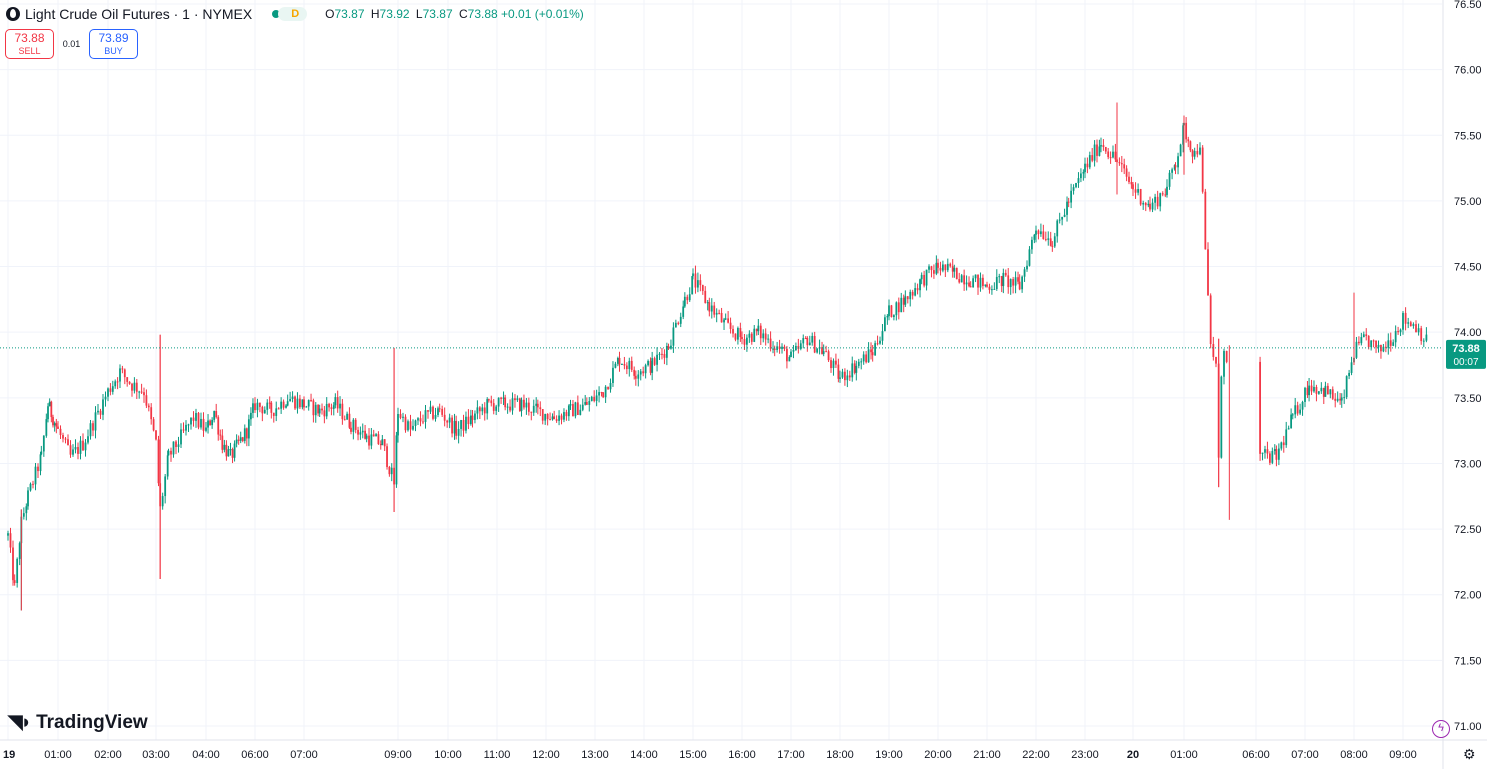 The image size is (1487, 769). What do you see at coordinates (29, 44) in the screenshot?
I see `sell-button: 73.88 SELL` at bounding box center [29, 44].